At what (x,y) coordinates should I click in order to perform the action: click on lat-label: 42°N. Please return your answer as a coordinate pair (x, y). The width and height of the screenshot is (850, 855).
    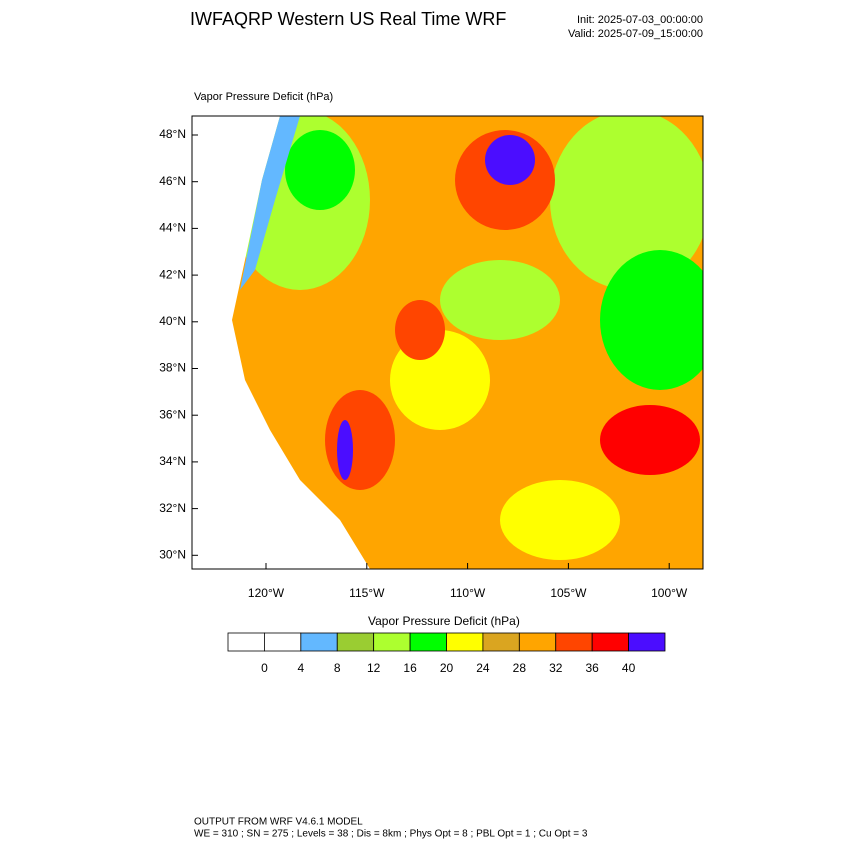
    Looking at the image, I should click on (172, 274).